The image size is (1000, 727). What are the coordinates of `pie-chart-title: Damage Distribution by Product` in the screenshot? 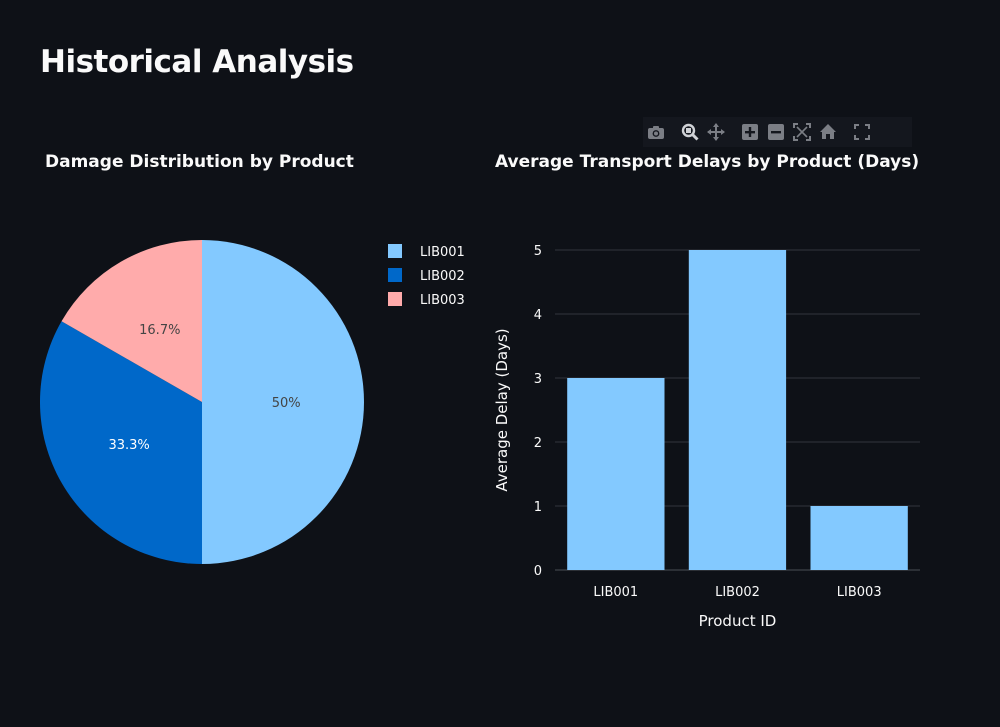 It's located at (199, 162).